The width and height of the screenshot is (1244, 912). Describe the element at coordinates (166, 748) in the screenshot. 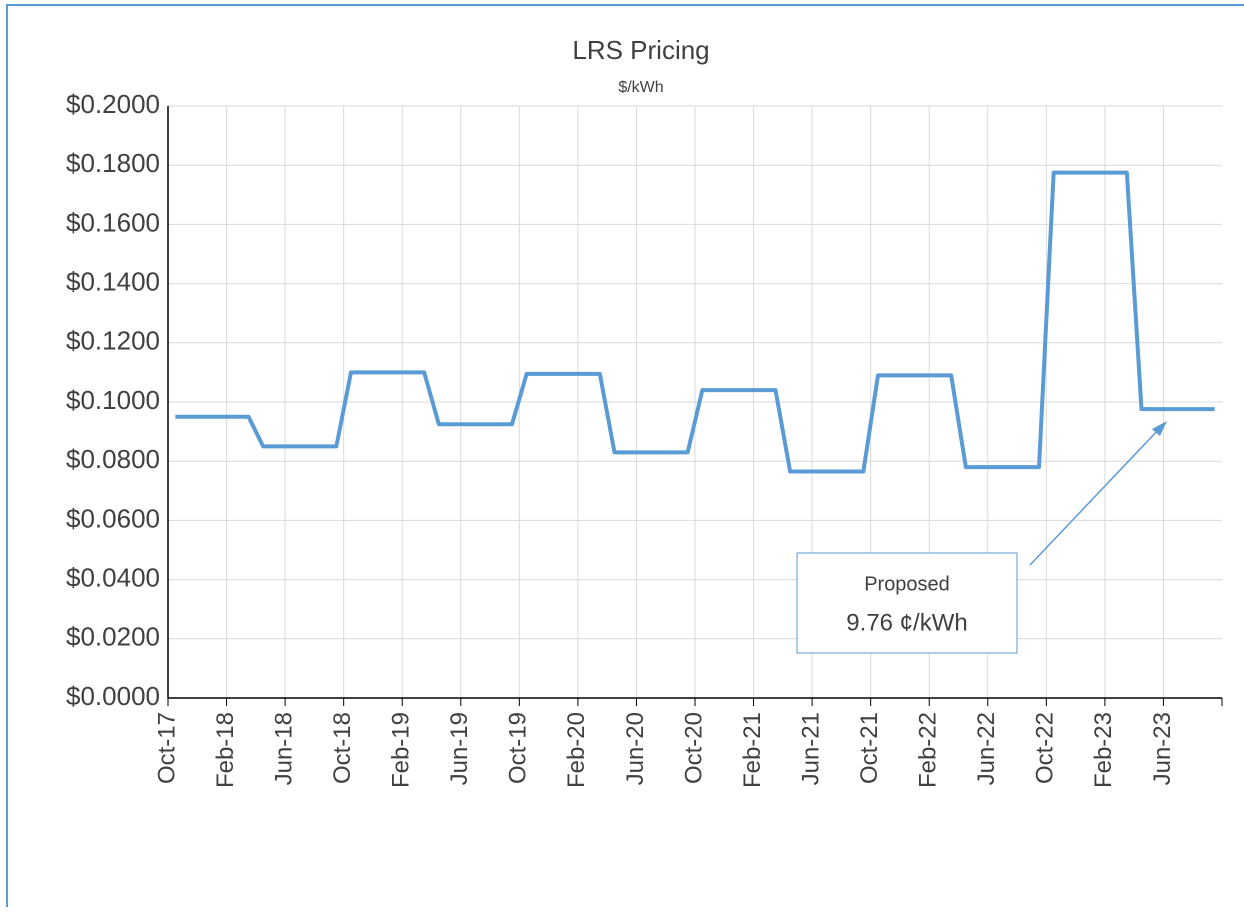

I see `x-tick-label: Oct-17` at that location.